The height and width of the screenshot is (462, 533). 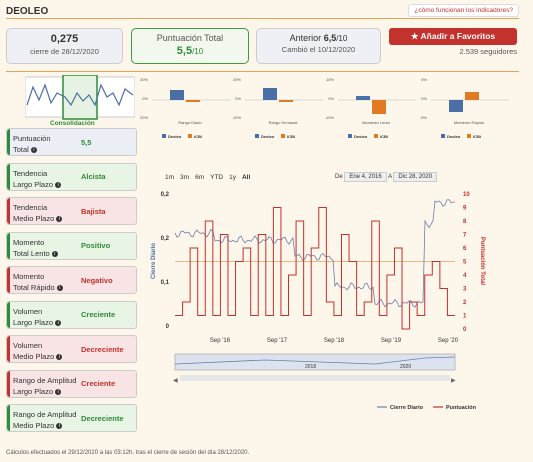 I want to click on indicator-label: Rango de Amplitud Largo Plazo i, so click(x=44, y=386).